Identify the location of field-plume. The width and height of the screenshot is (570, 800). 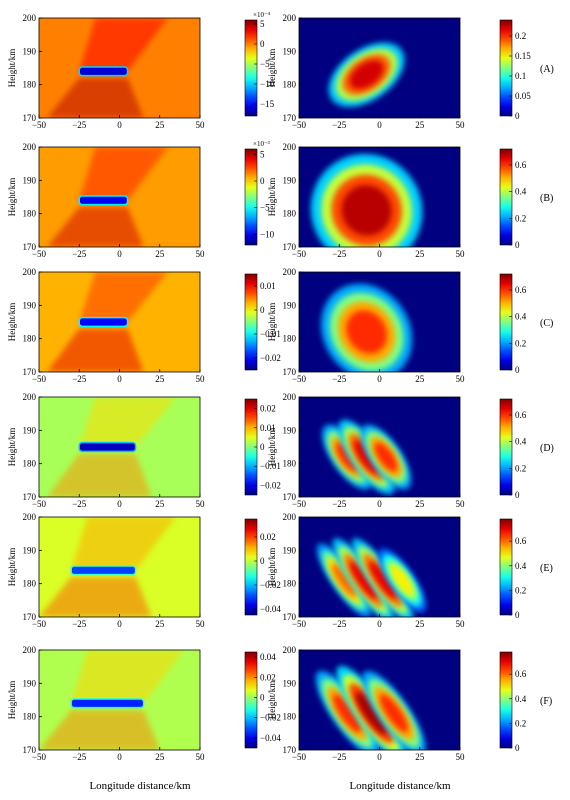
(123, 45).